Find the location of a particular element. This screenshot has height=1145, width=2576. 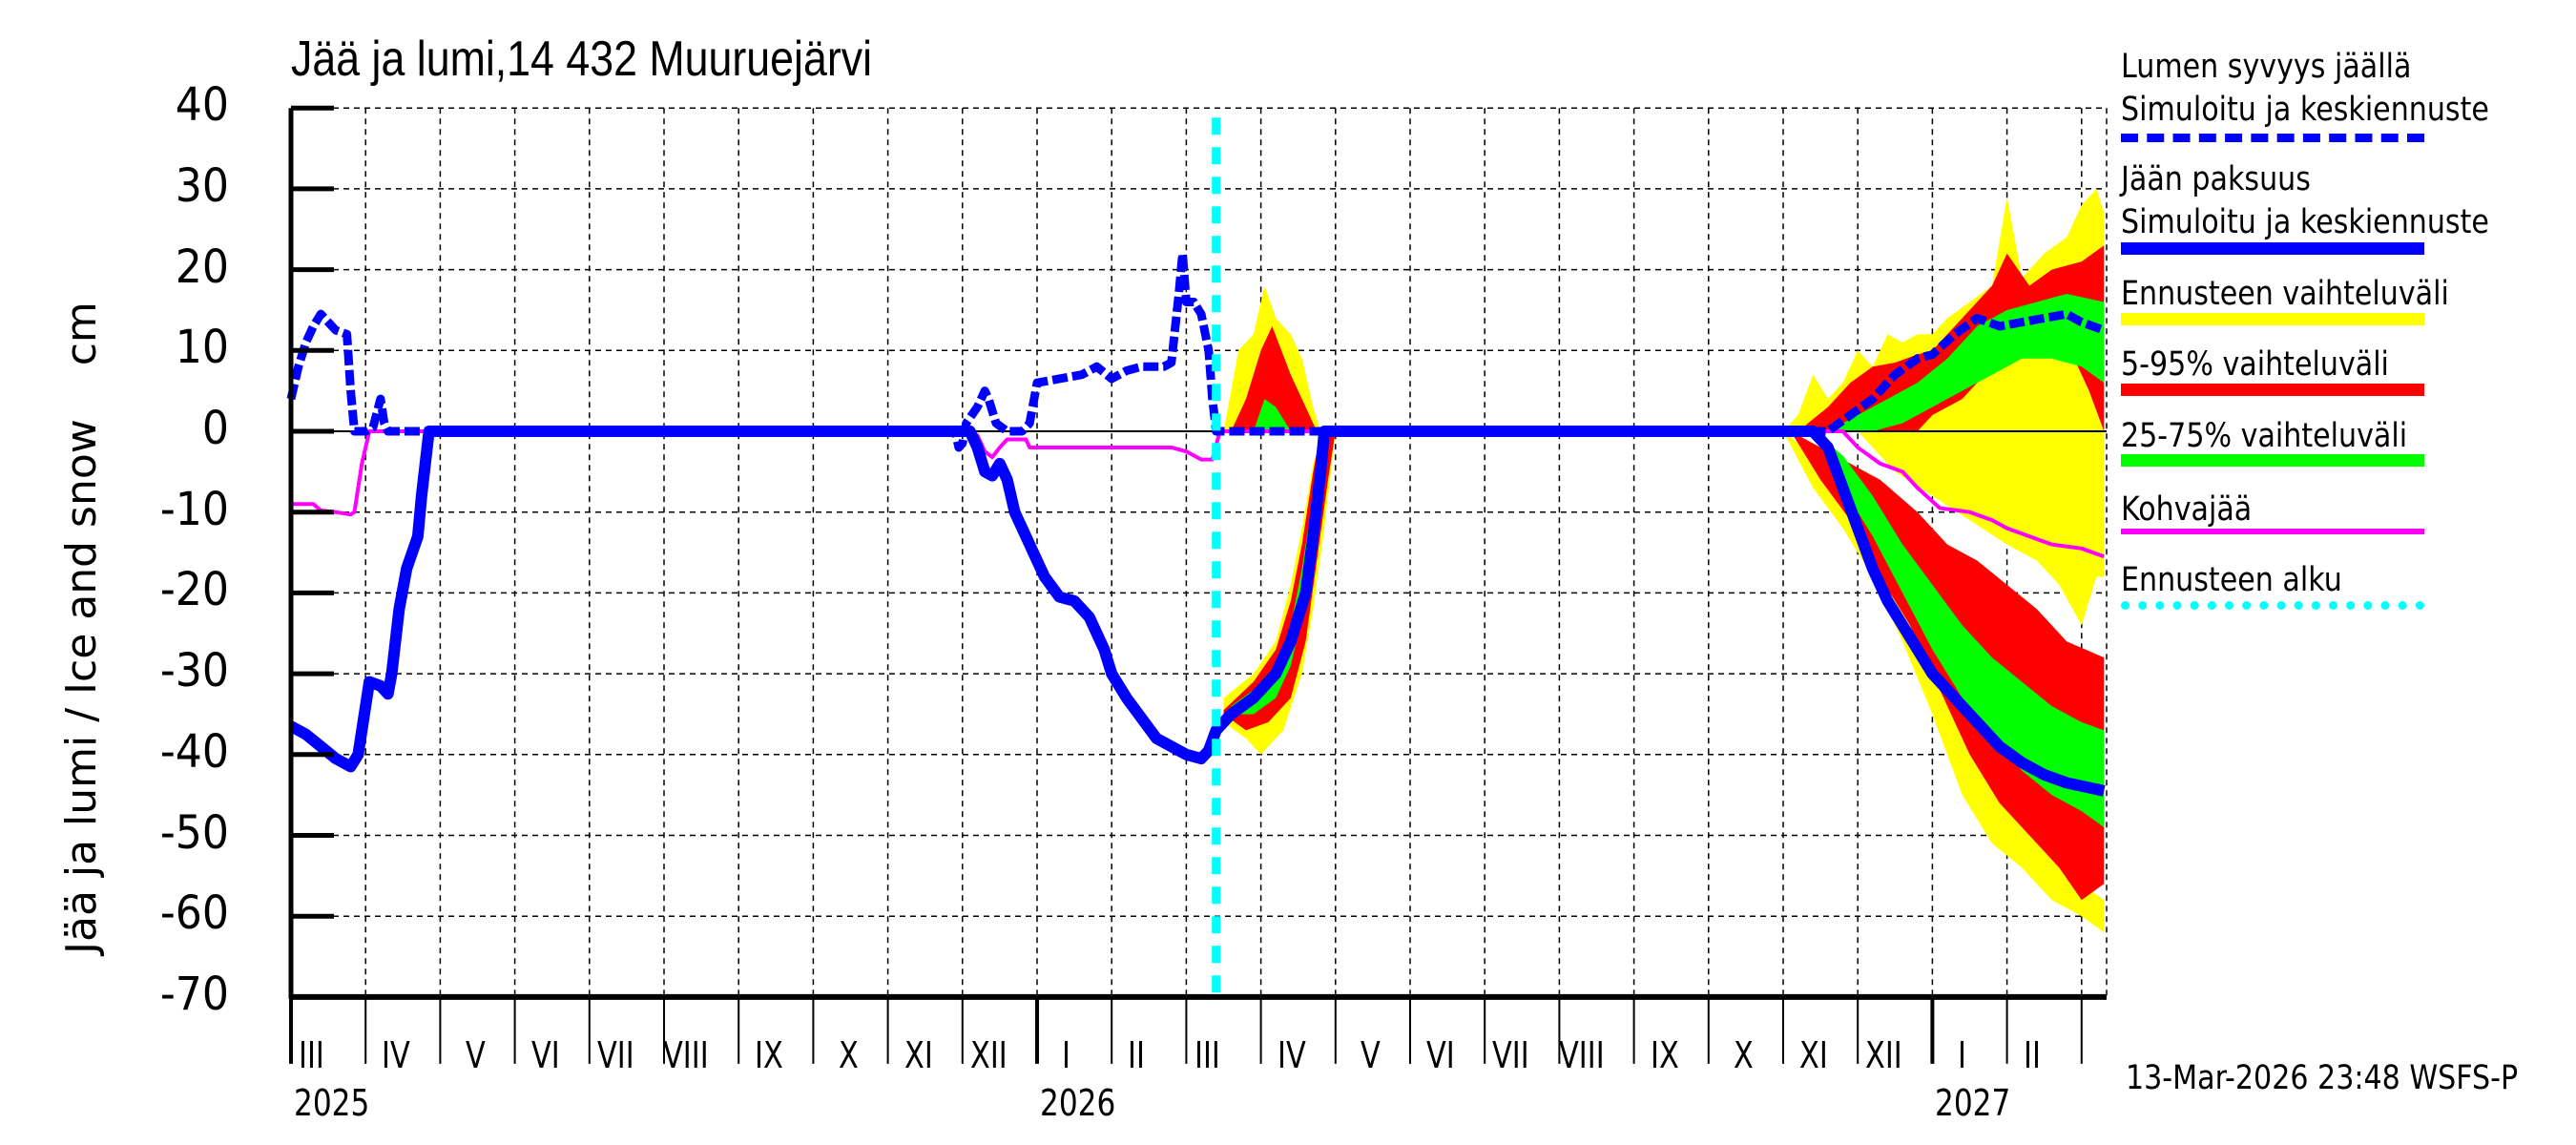

y-tick-label: 30 is located at coordinates (202, 185).